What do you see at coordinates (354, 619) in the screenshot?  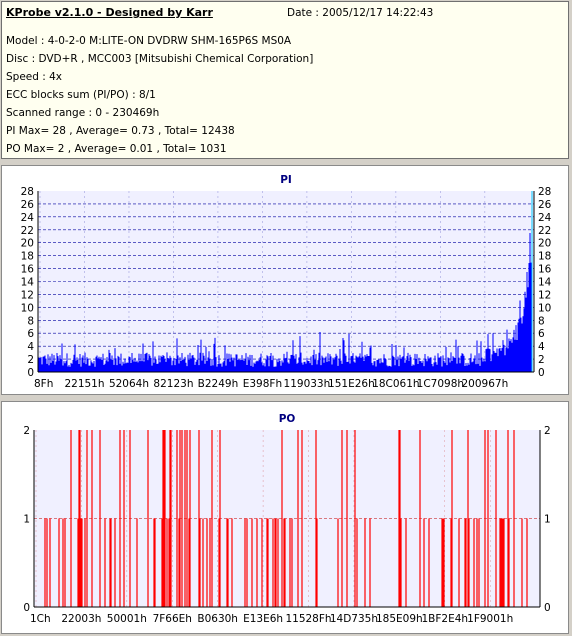 I see `x-tick-label: 14D735h` at bounding box center [354, 619].